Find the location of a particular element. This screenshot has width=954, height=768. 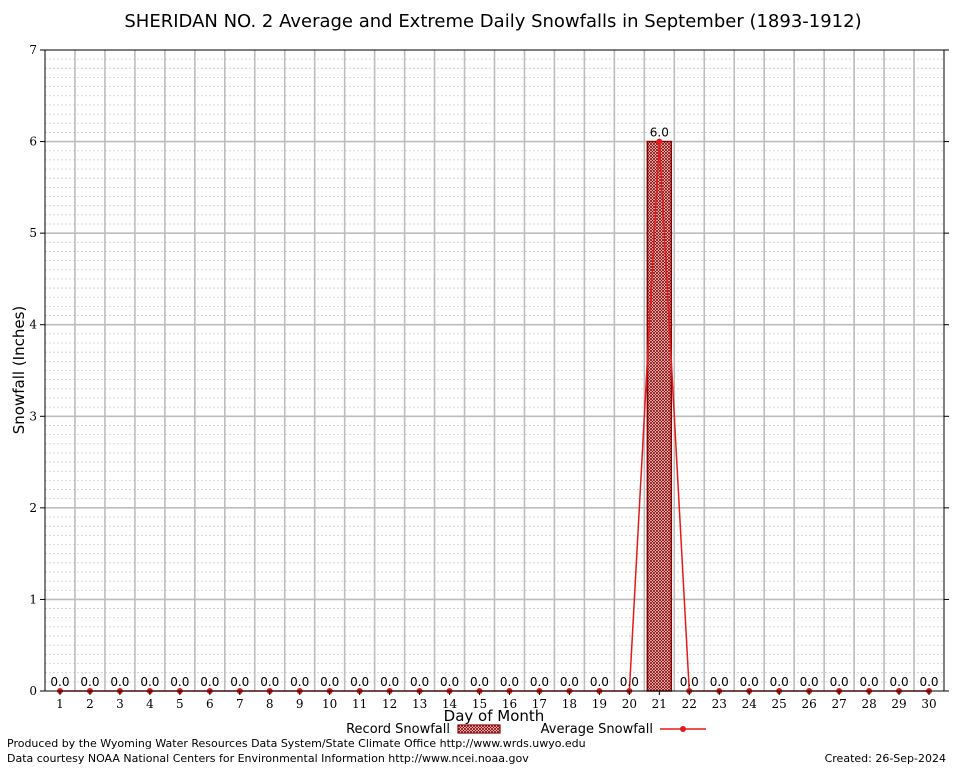

y-tick-label: 5 is located at coordinates (33, 233).